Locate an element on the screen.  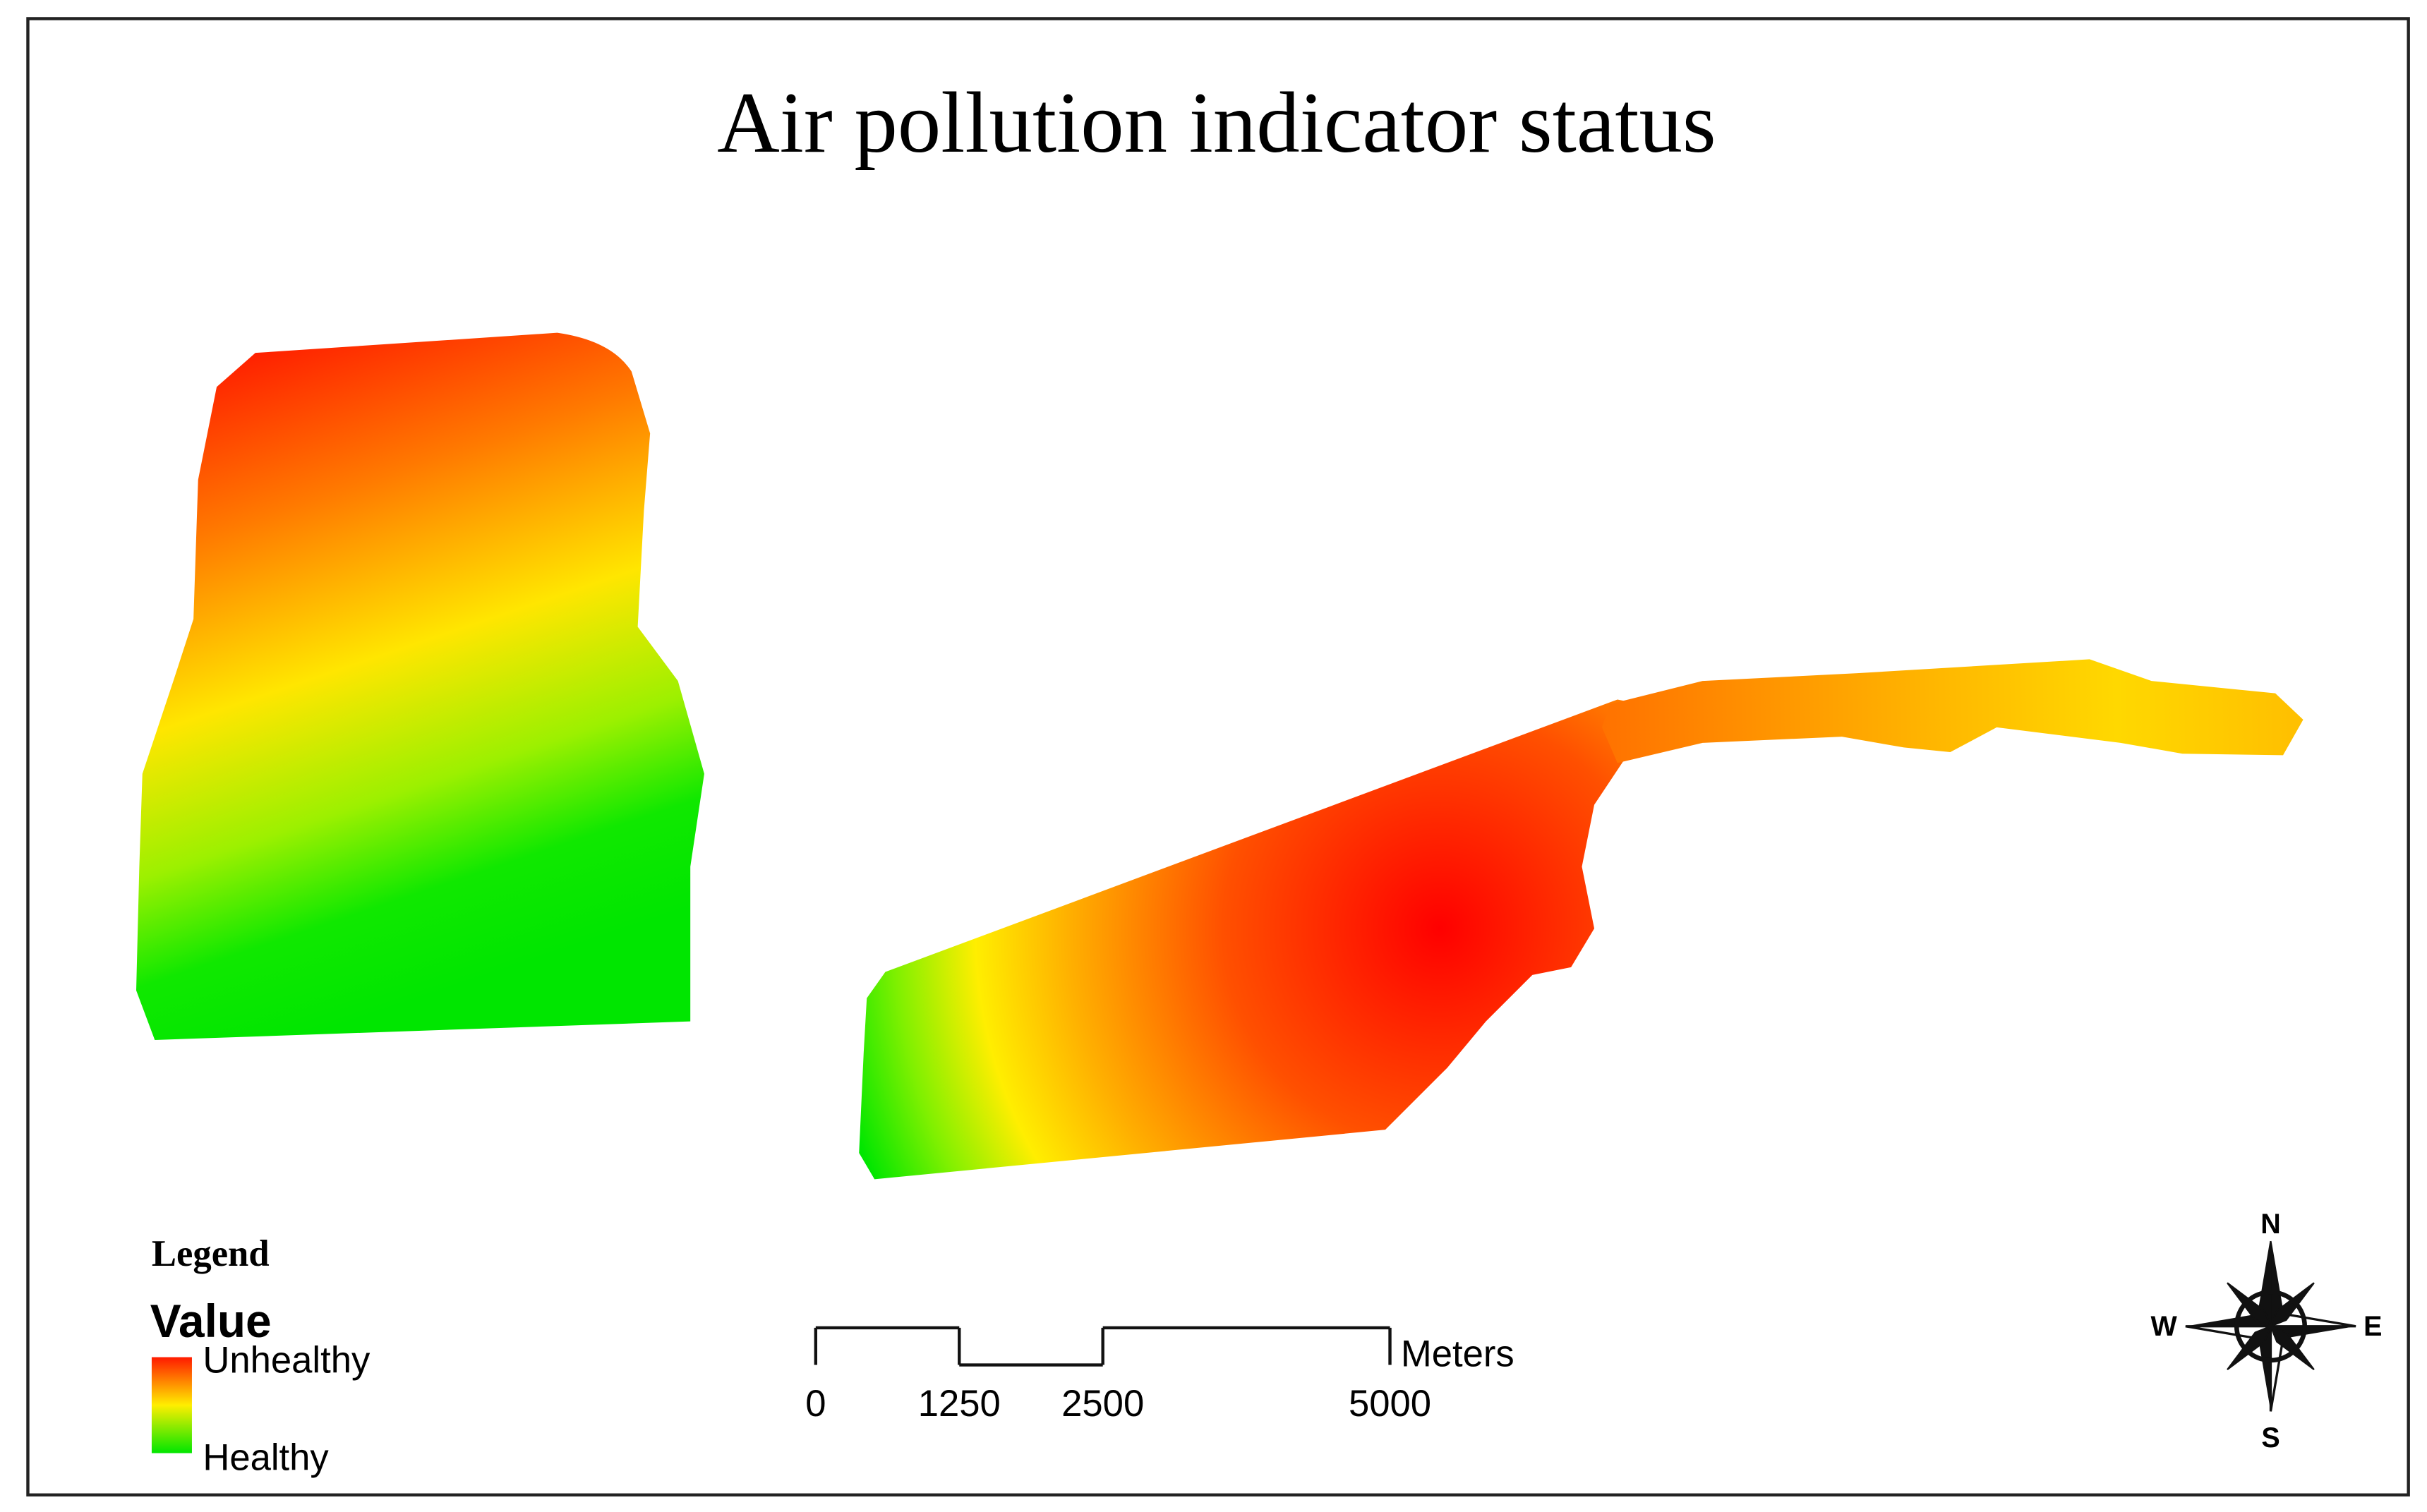
scale-label: 1250 is located at coordinates (959, 1404).